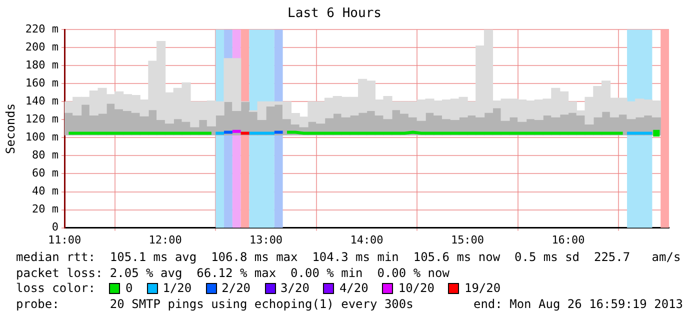 The height and width of the screenshot is (321, 697). What do you see at coordinates (348, 258) in the screenshot?
I see `text: median rtt: 105.1 ms avg 106.8 ms max 104.3 ms min 105.6 ms now 0.5 ms sd 225.7 am/s` at bounding box center [348, 258].